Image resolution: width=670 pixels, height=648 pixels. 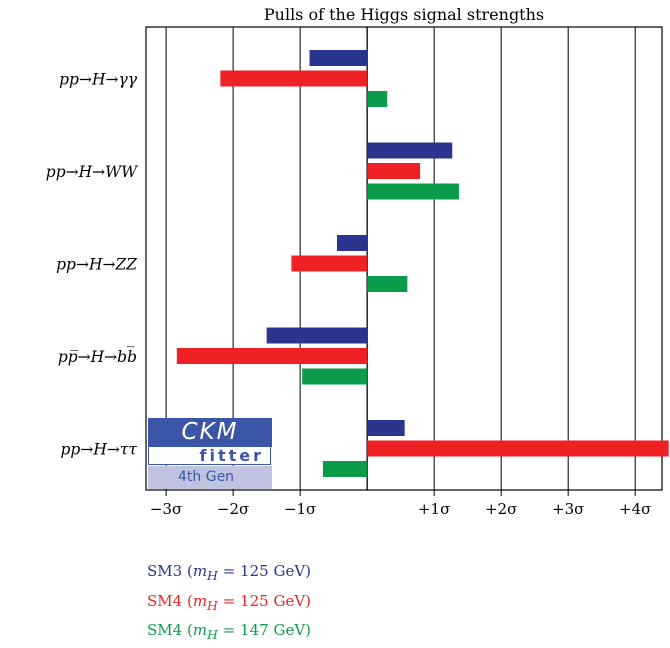 What do you see at coordinates (568, 509) in the screenshot?
I see `x-tick-label: +3σ` at bounding box center [568, 509].